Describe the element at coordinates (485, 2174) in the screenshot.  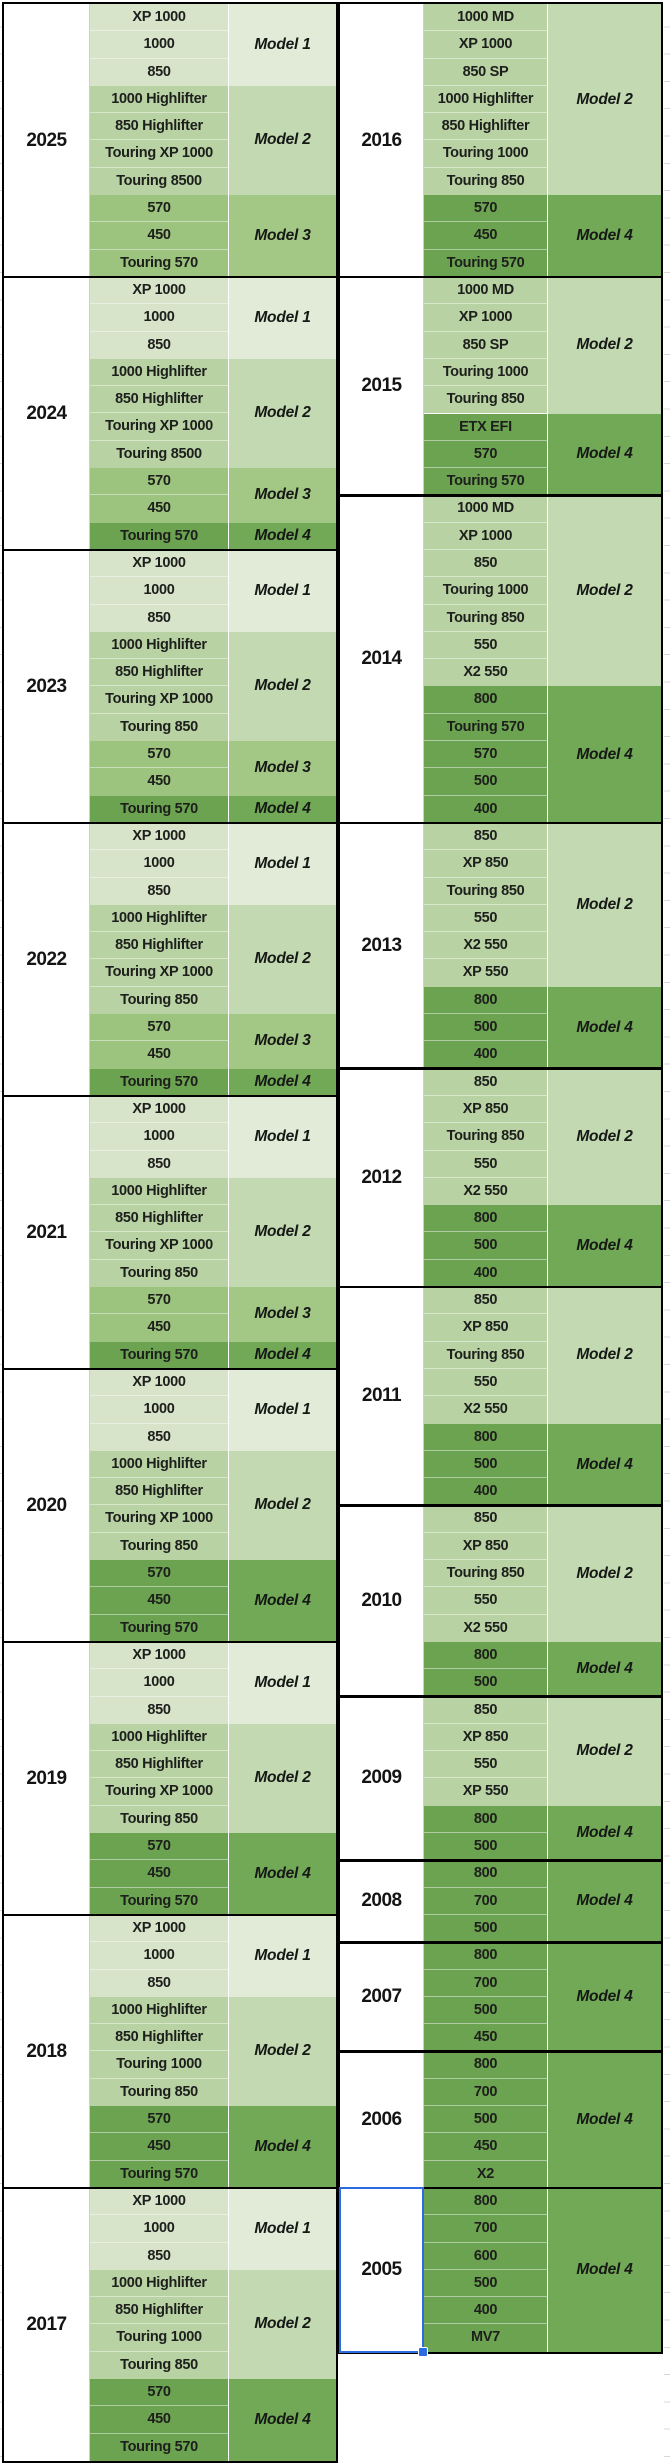
I see `model-cell: X2` at that location.